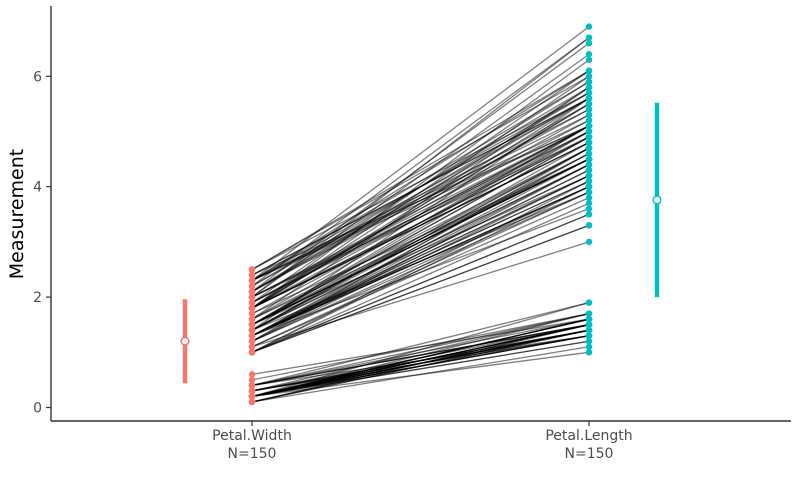  I want to click on y-ticks-layer: 0 2 4 6, so click(42, 243).